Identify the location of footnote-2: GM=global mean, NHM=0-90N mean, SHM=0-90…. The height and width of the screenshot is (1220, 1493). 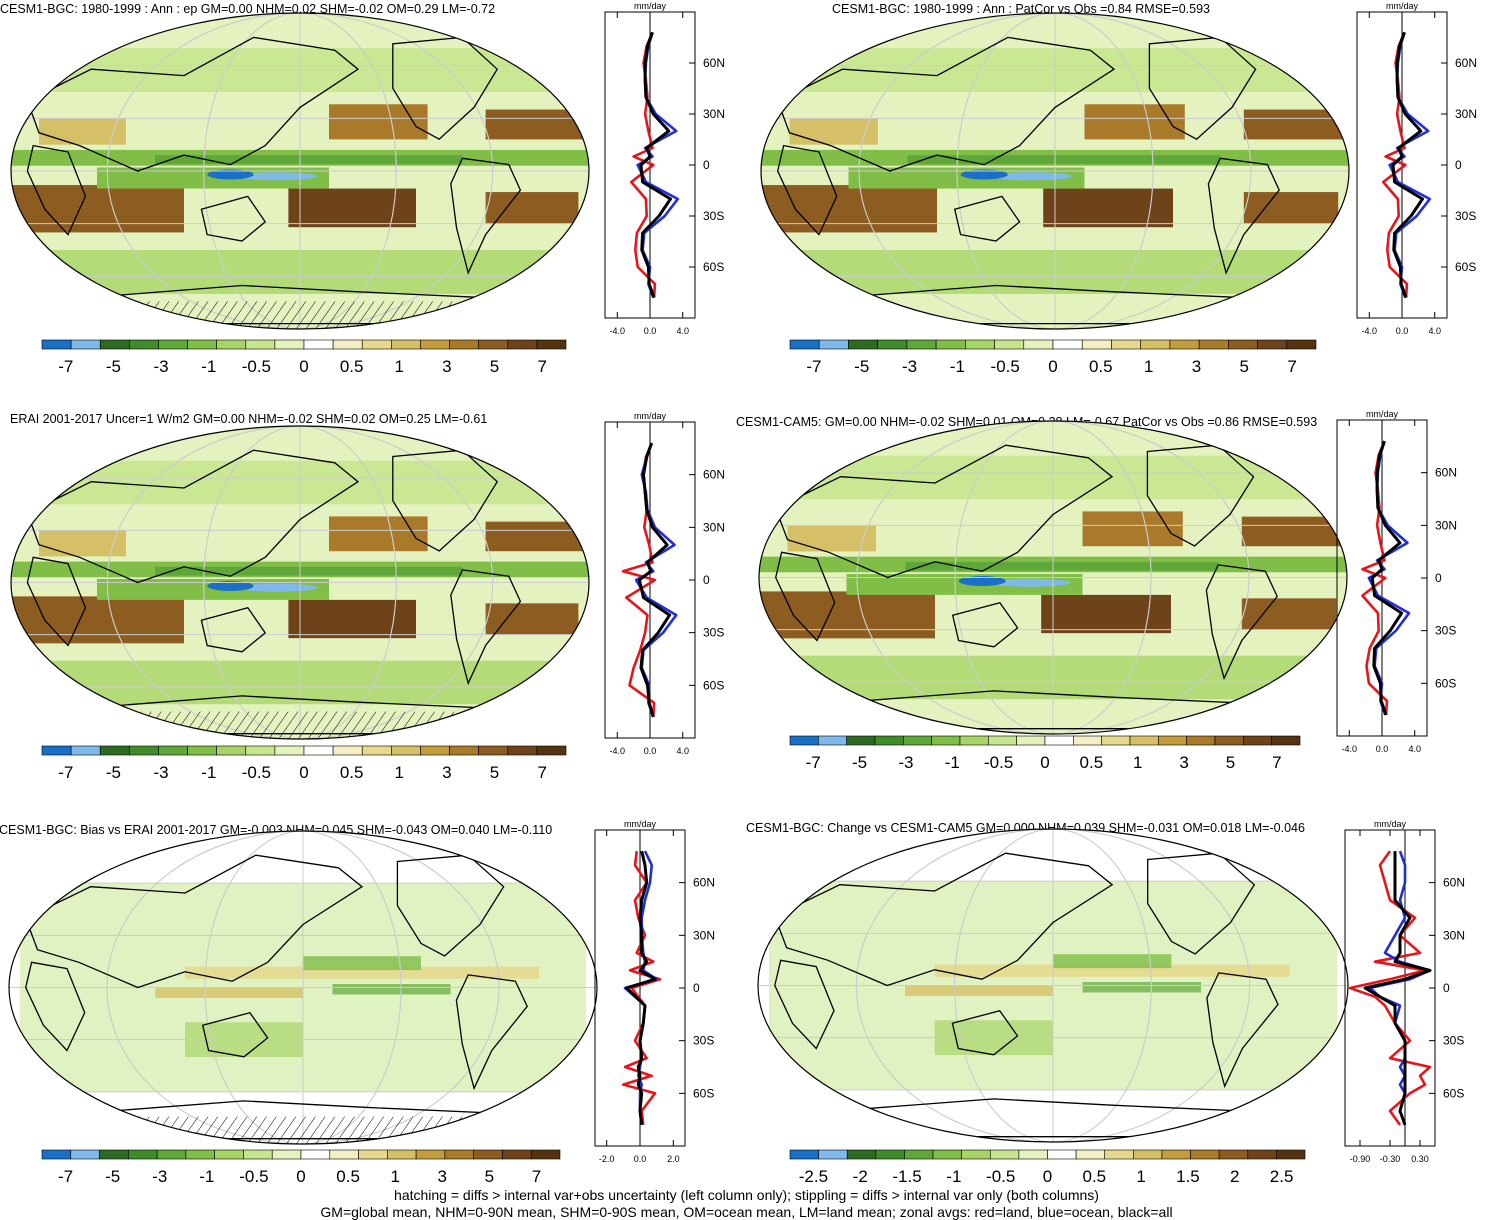
(746, 1212).